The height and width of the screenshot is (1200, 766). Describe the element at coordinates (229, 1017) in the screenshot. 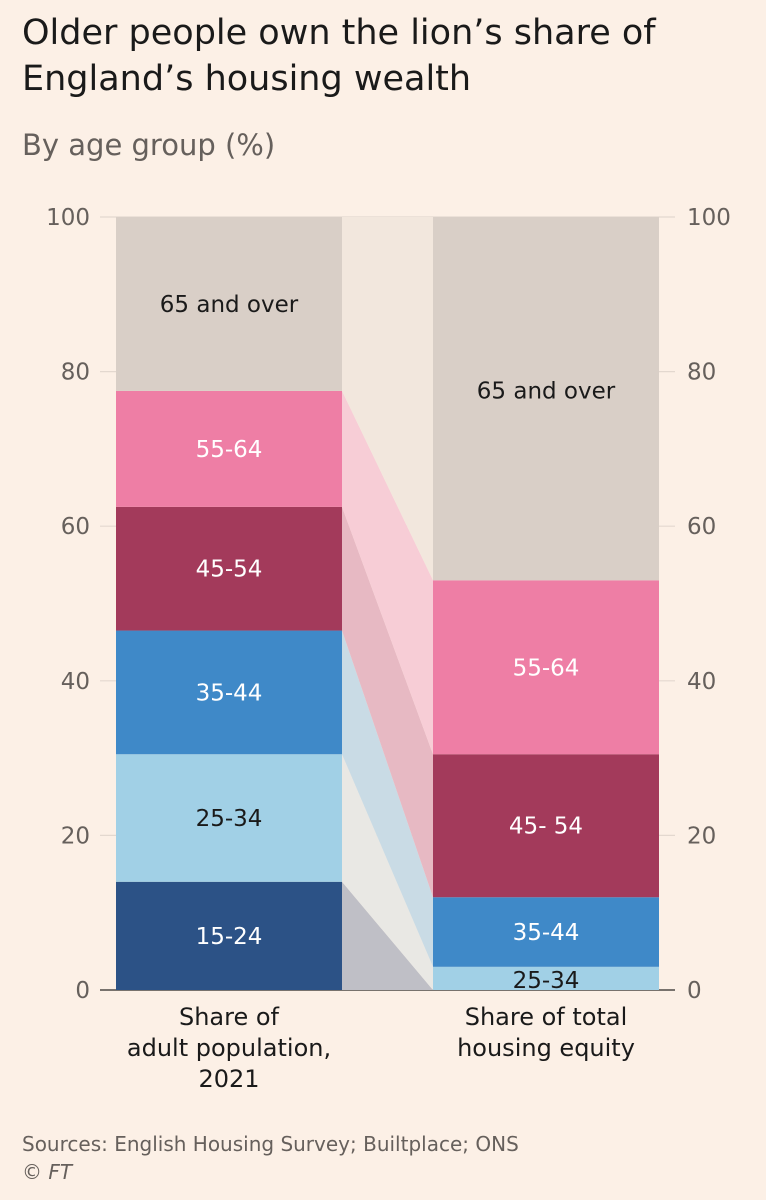

I see `x-category-line: Share of` at that location.